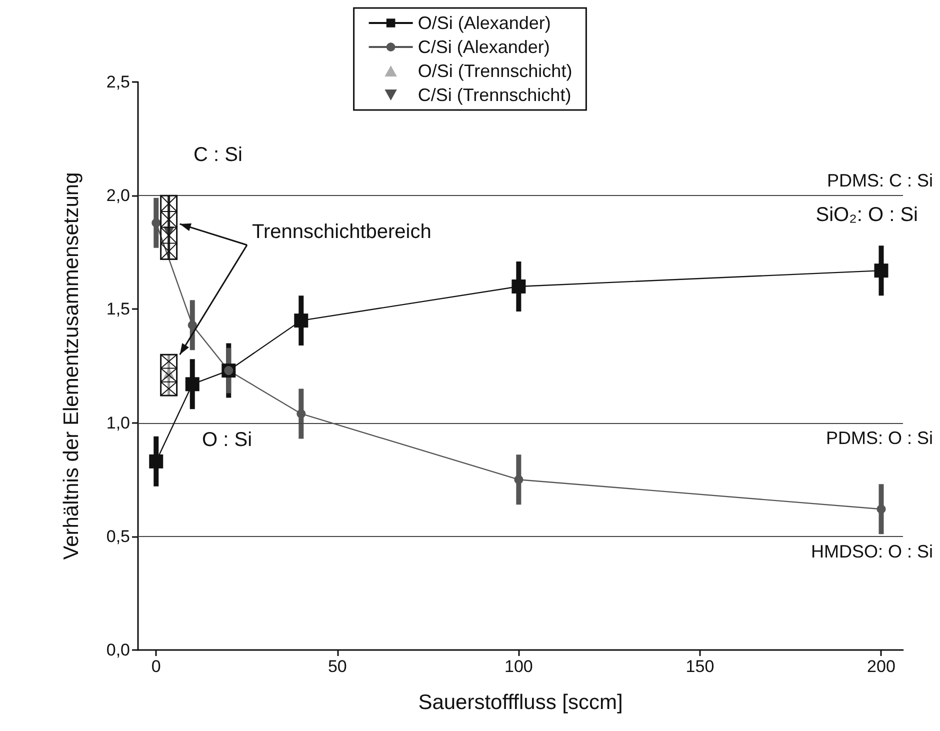 Image resolution: width=940 pixels, height=731 pixels. Describe the element at coordinates (118, 82) in the screenshot. I see `y-tick-label: 2,5` at that location.